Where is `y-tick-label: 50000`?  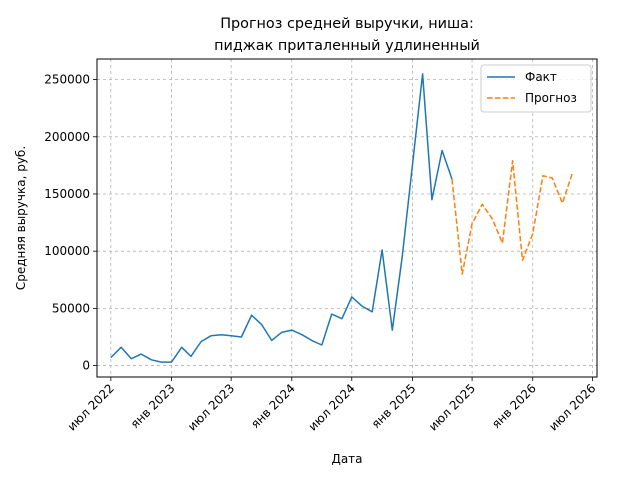
y-tick-label: 50000 is located at coordinates (71, 308).